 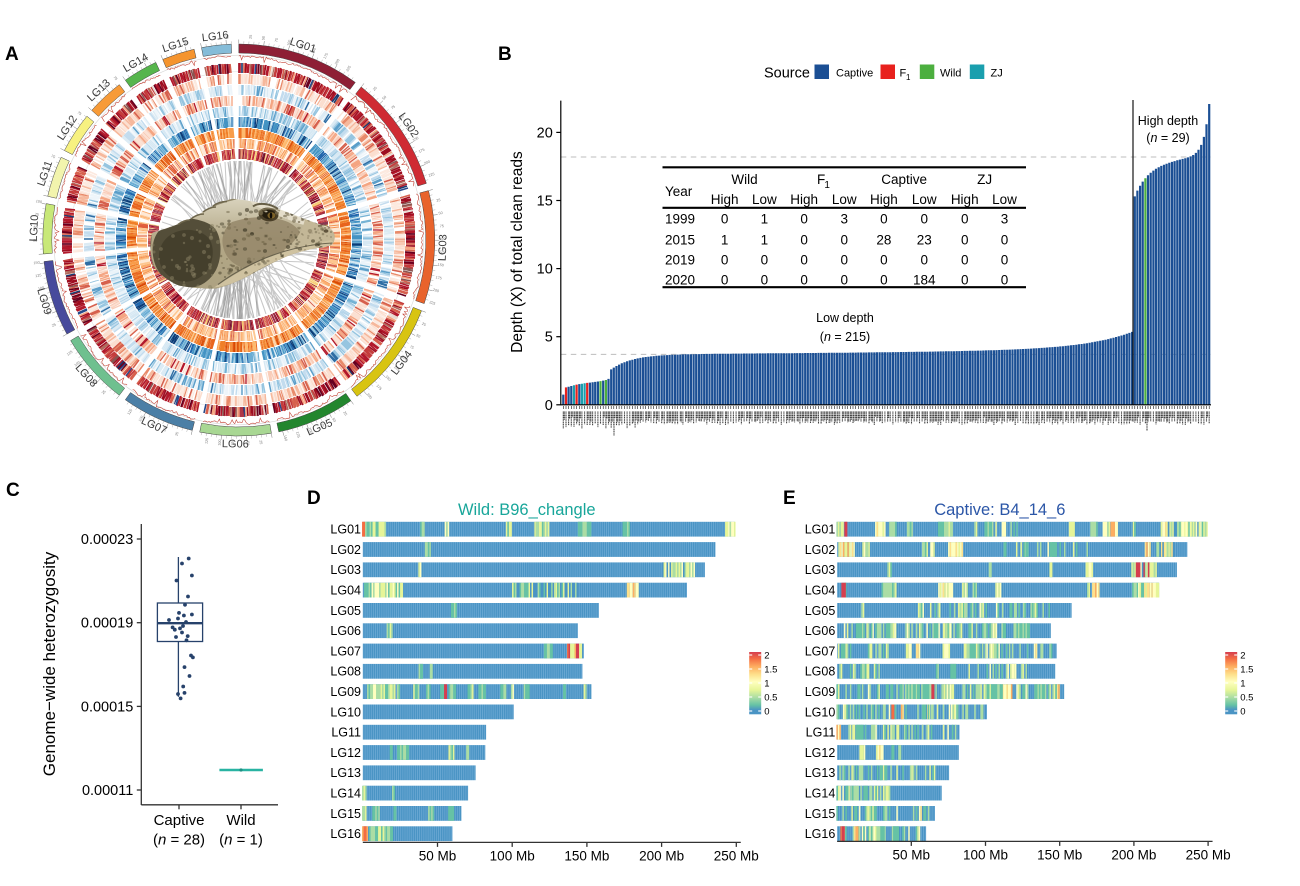 I want to click on svg-text: (n = 29), so click(x=1167, y=138).